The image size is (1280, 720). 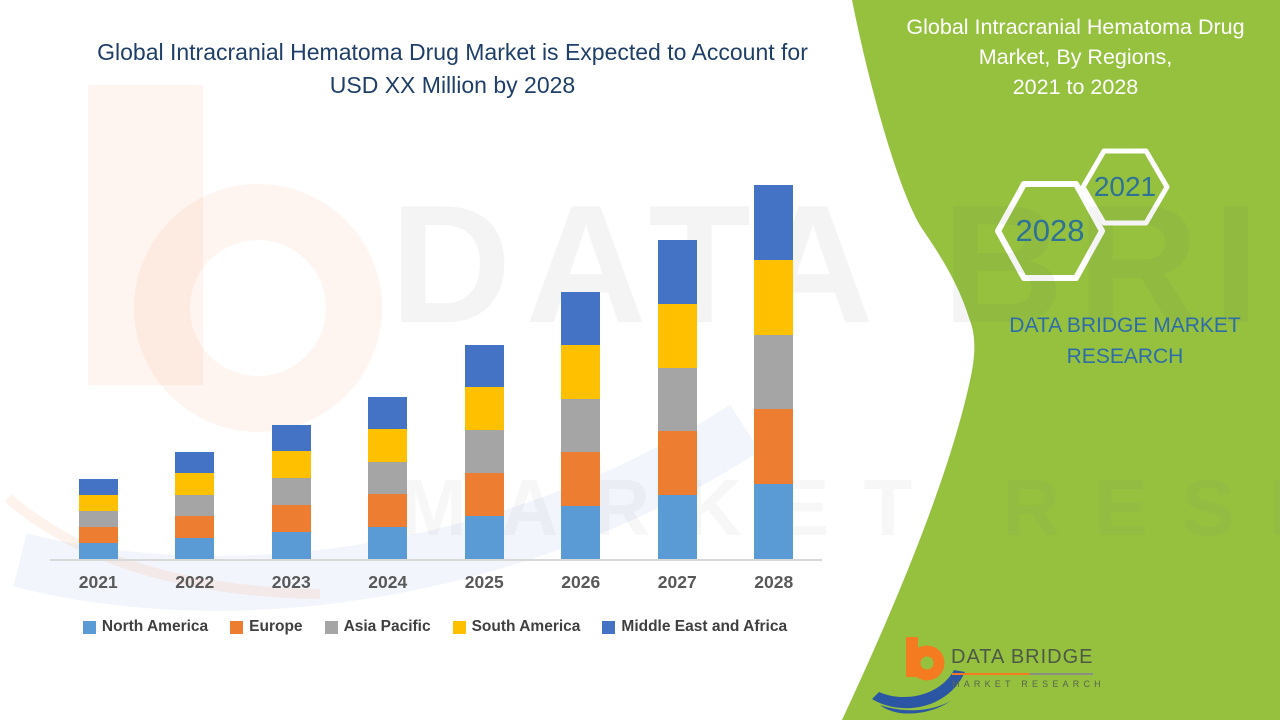 I want to click on stacked-bar-2024, so click(x=388, y=478).